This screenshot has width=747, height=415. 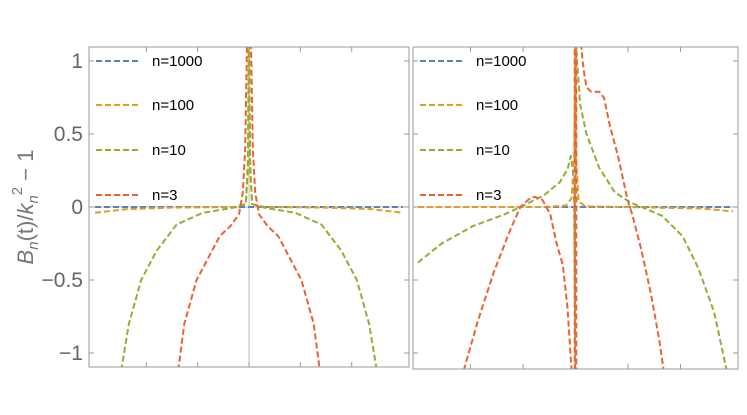 I want to click on y-tick-label: −0.5, so click(x=62, y=280).